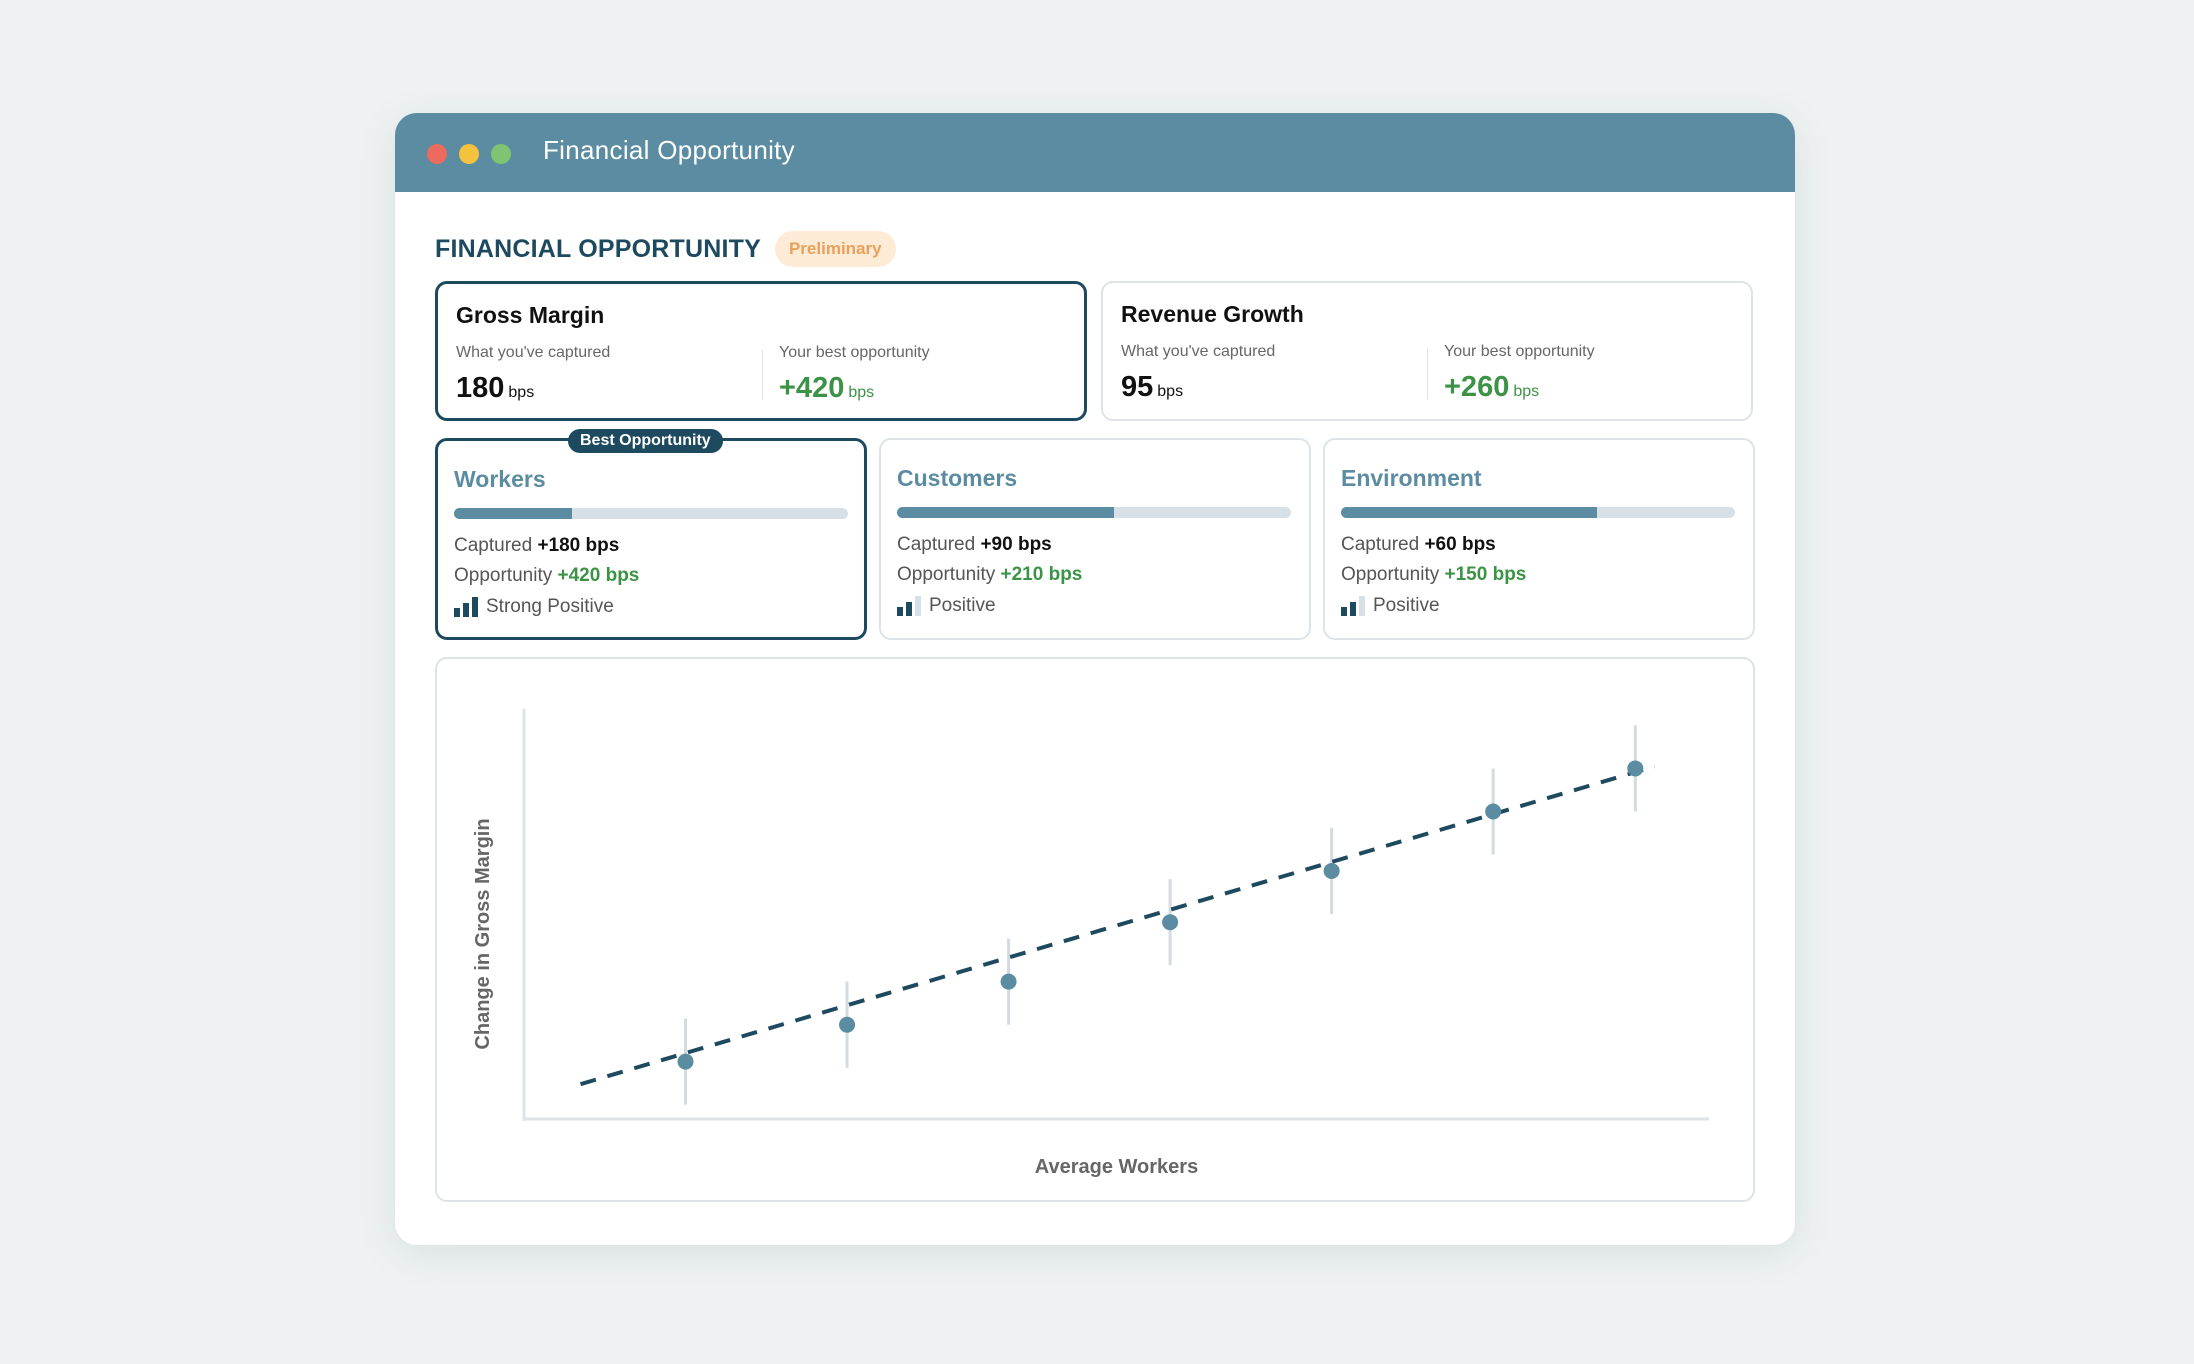 The height and width of the screenshot is (1364, 2194). I want to click on kpi-opportunity-value-row: +260 bps, so click(1519, 387).